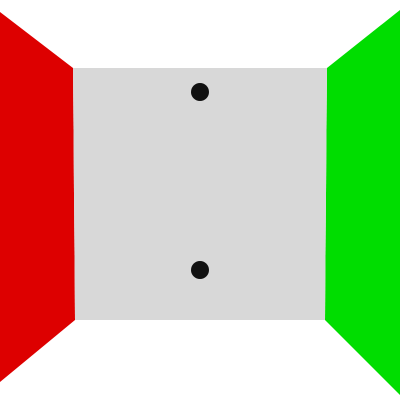 The image size is (400, 400). Describe the element at coordinates (200, 92) in the screenshot. I see `upper-dot` at that location.